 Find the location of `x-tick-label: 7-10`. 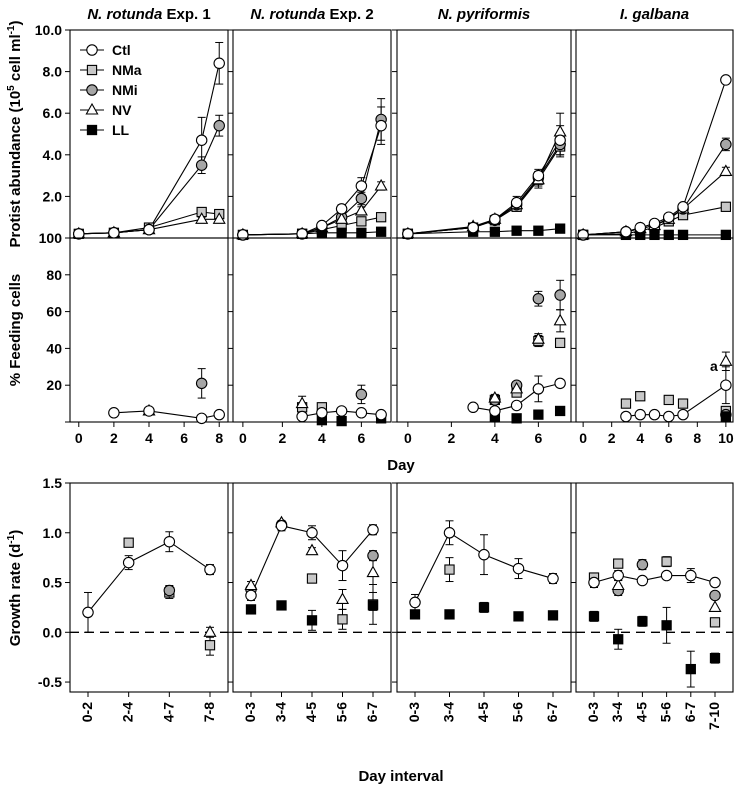

x-tick-label: 7-10 is located at coordinates (714, 716).